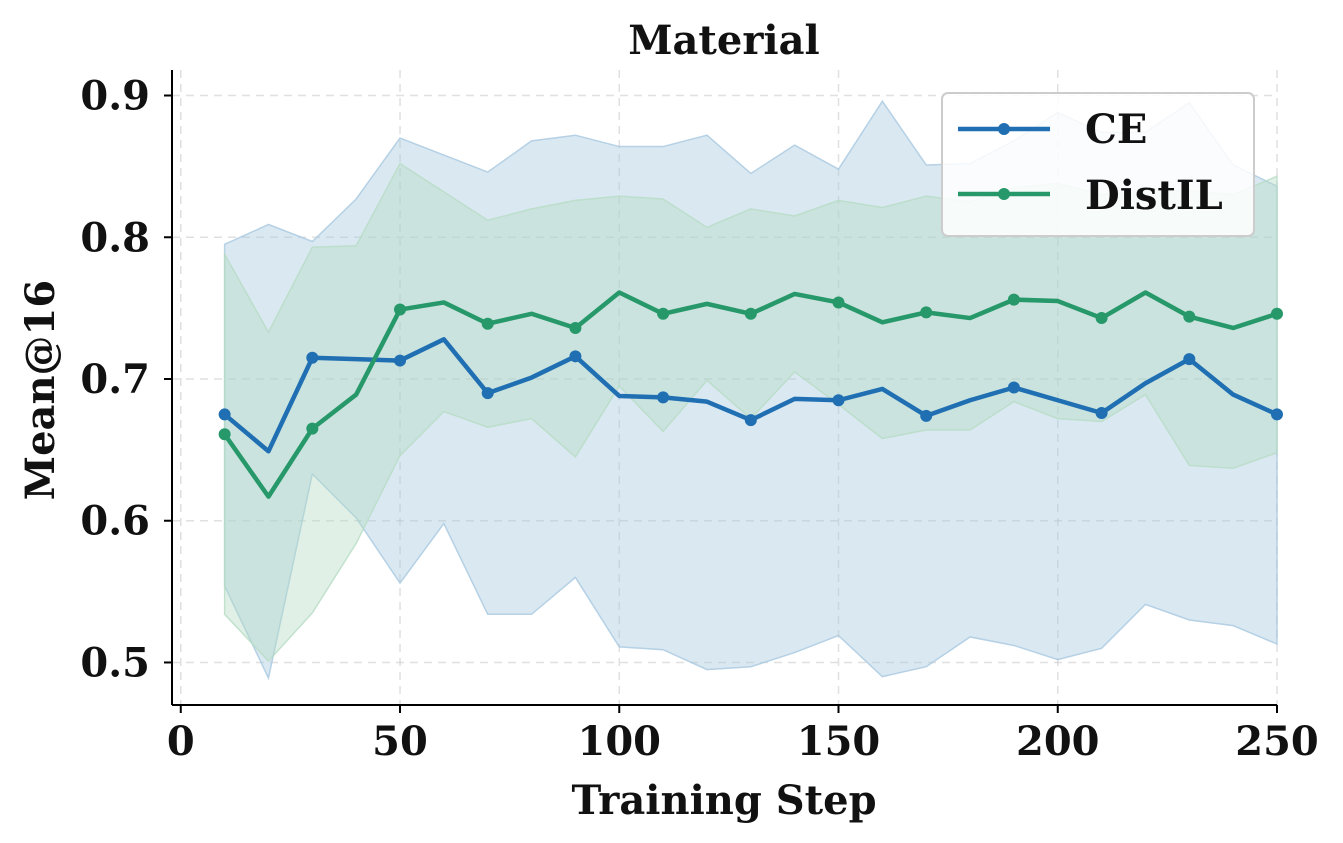  I want to click on x-tick-label-2: 100, so click(620, 741).